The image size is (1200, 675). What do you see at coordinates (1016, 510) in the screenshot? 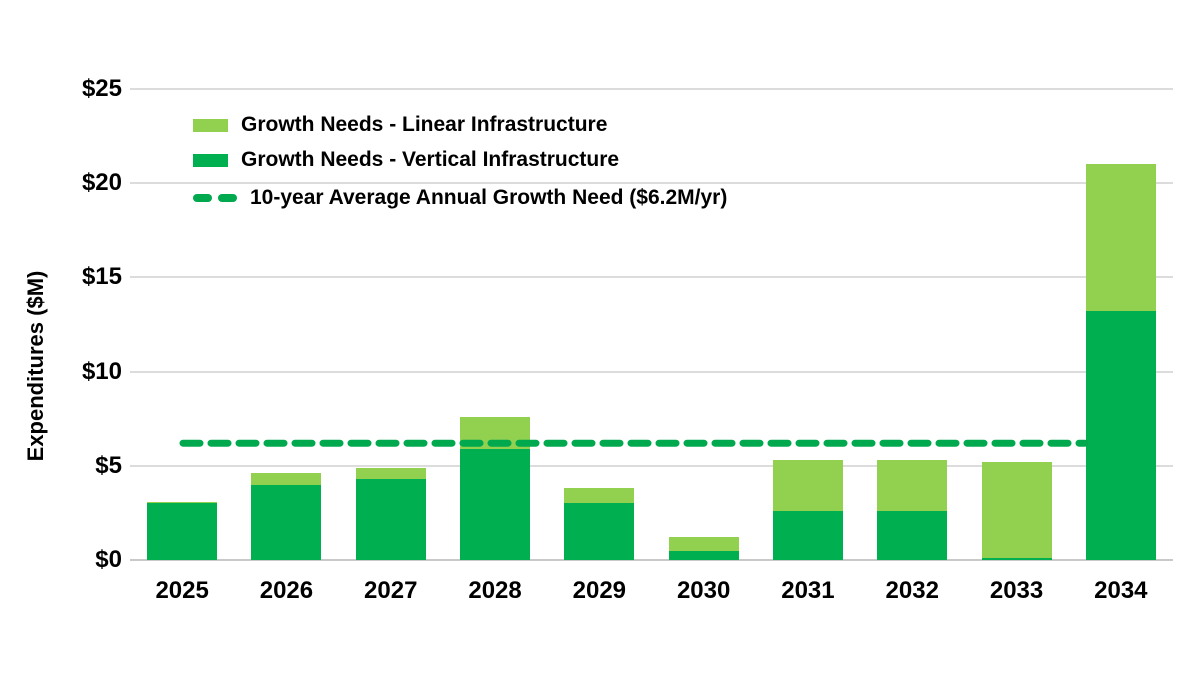
I see `bar-2033-linear-segment` at bounding box center [1016, 510].